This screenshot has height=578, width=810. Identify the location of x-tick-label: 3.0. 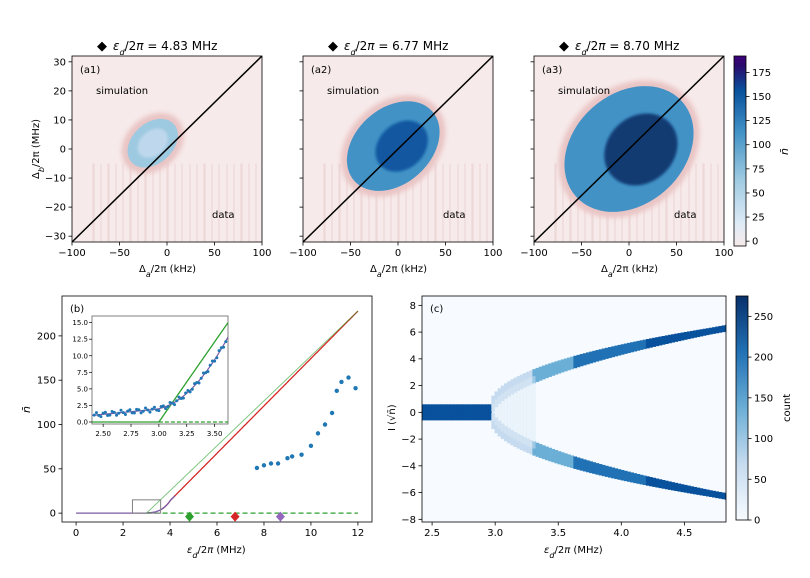
(495, 533).